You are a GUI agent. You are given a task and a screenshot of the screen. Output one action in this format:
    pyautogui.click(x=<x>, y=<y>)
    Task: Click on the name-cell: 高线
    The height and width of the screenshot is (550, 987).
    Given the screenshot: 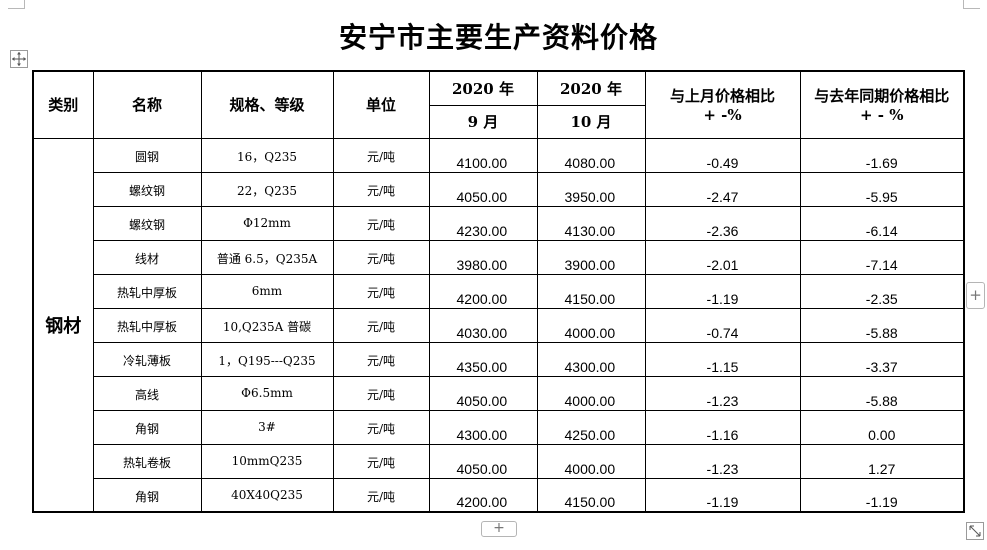 What is the action you would take?
    pyautogui.click(x=147, y=393)
    